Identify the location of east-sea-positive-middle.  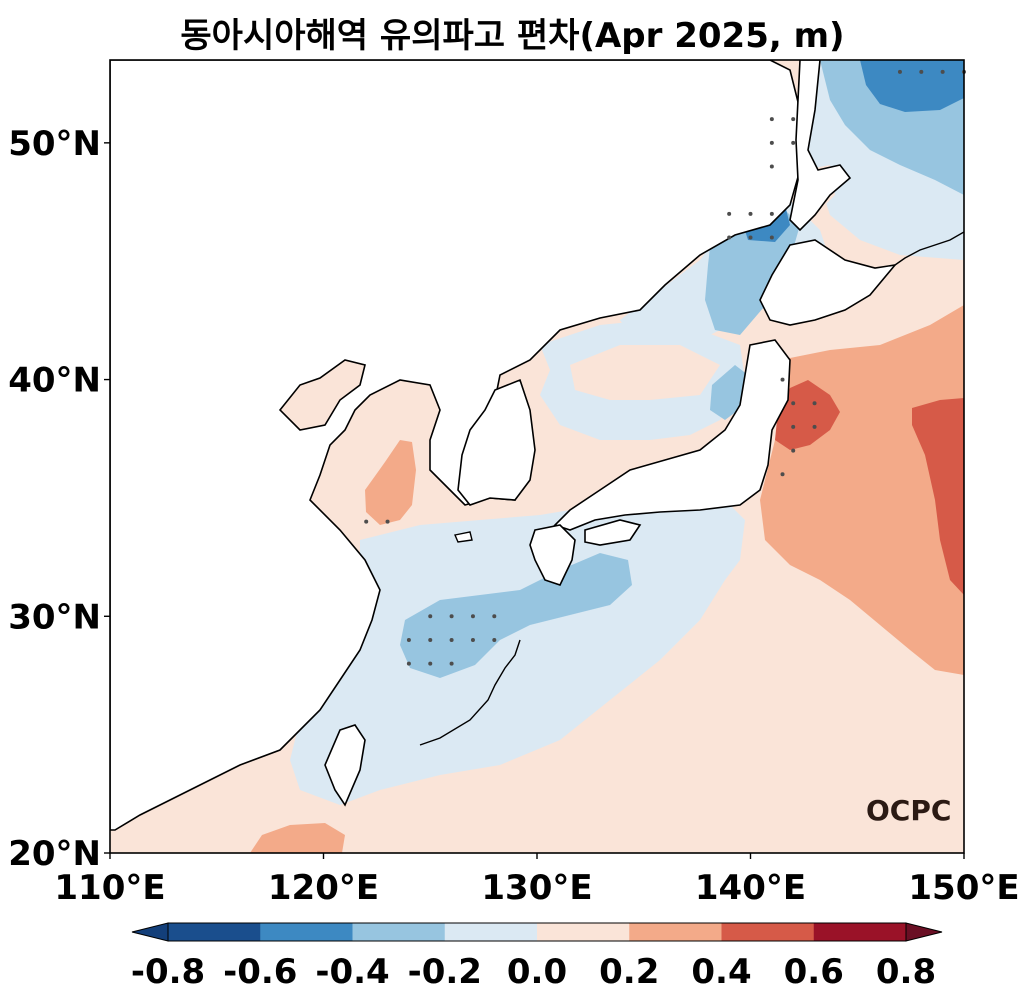
(645, 372).